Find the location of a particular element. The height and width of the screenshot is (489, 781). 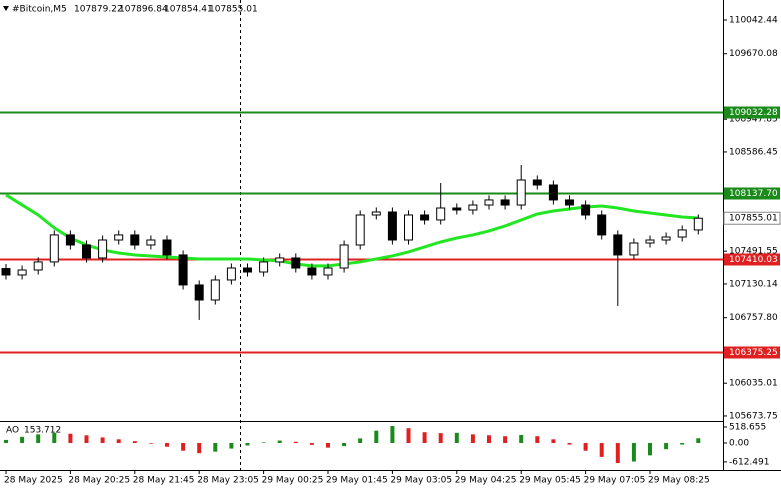

header-low: 107854.41 is located at coordinates (188, 10).